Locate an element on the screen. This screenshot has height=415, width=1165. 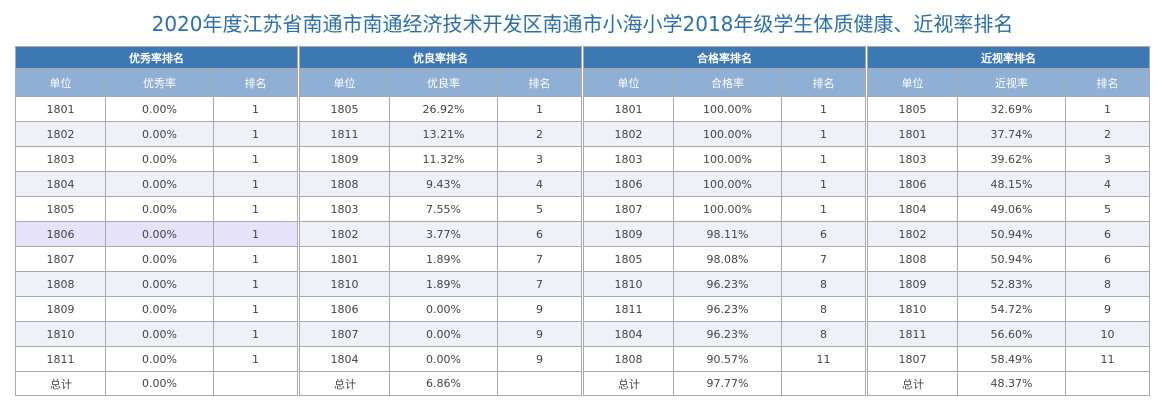
table-row: 1810 54.72% 9 is located at coordinates (1009, 309).